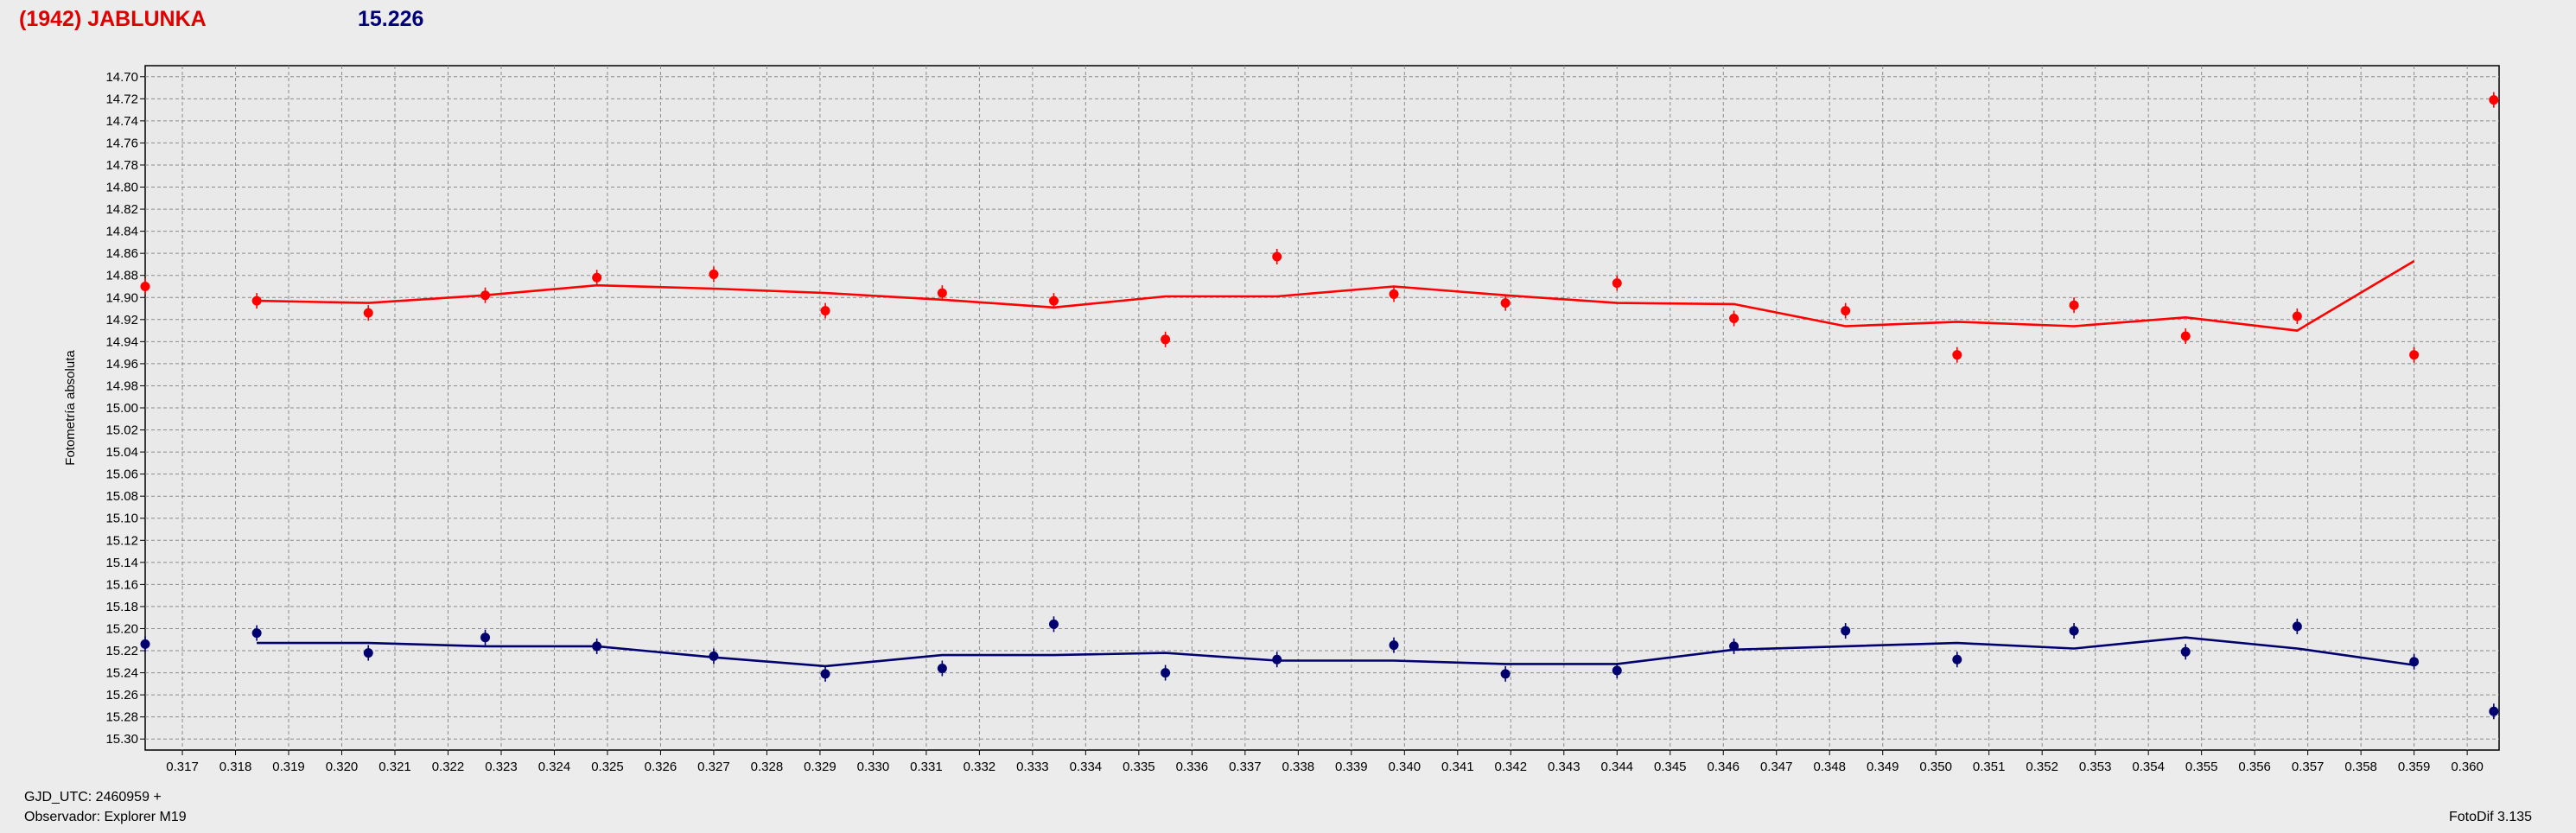  I want to click on y-tick-label: 15.26, so click(121, 695).